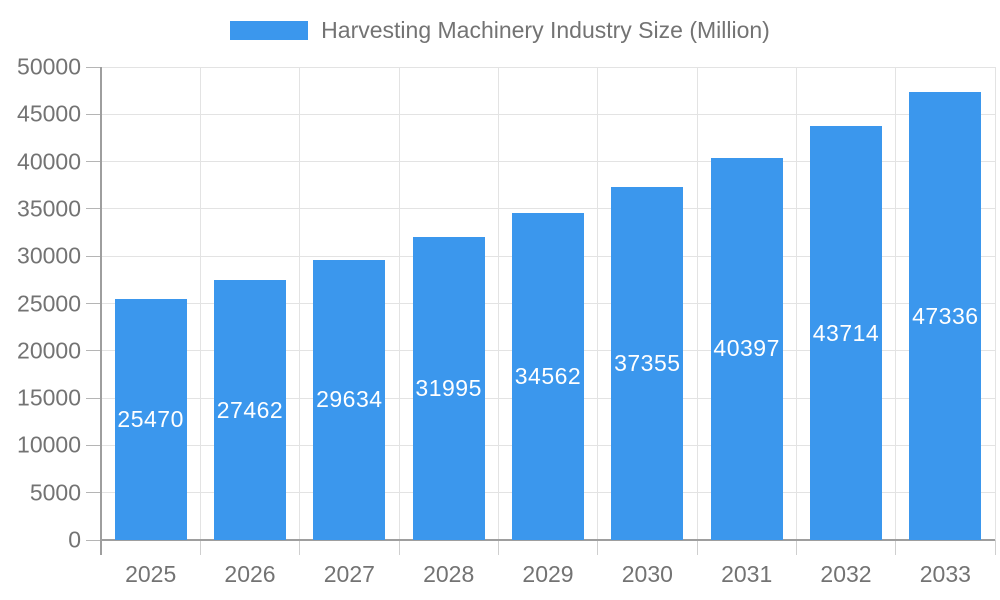  Describe the element at coordinates (548, 540) in the screenshot. I see `x-axis-line` at that location.